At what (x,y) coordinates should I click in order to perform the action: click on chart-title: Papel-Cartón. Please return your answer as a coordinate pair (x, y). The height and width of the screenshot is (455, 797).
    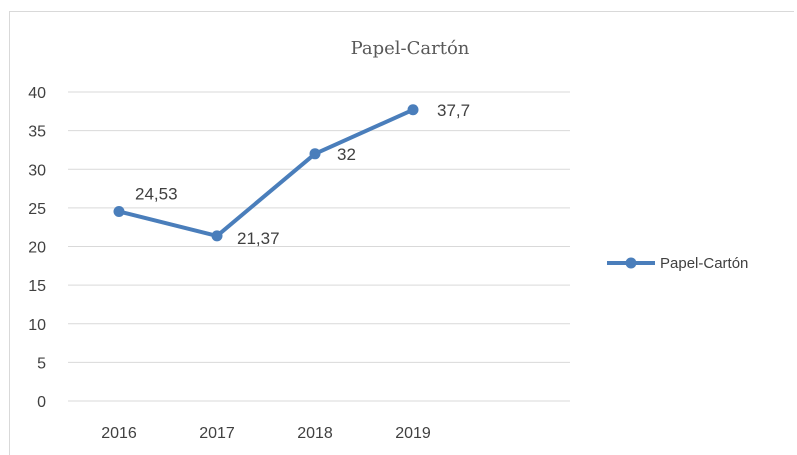
    Looking at the image, I should click on (410, 48).